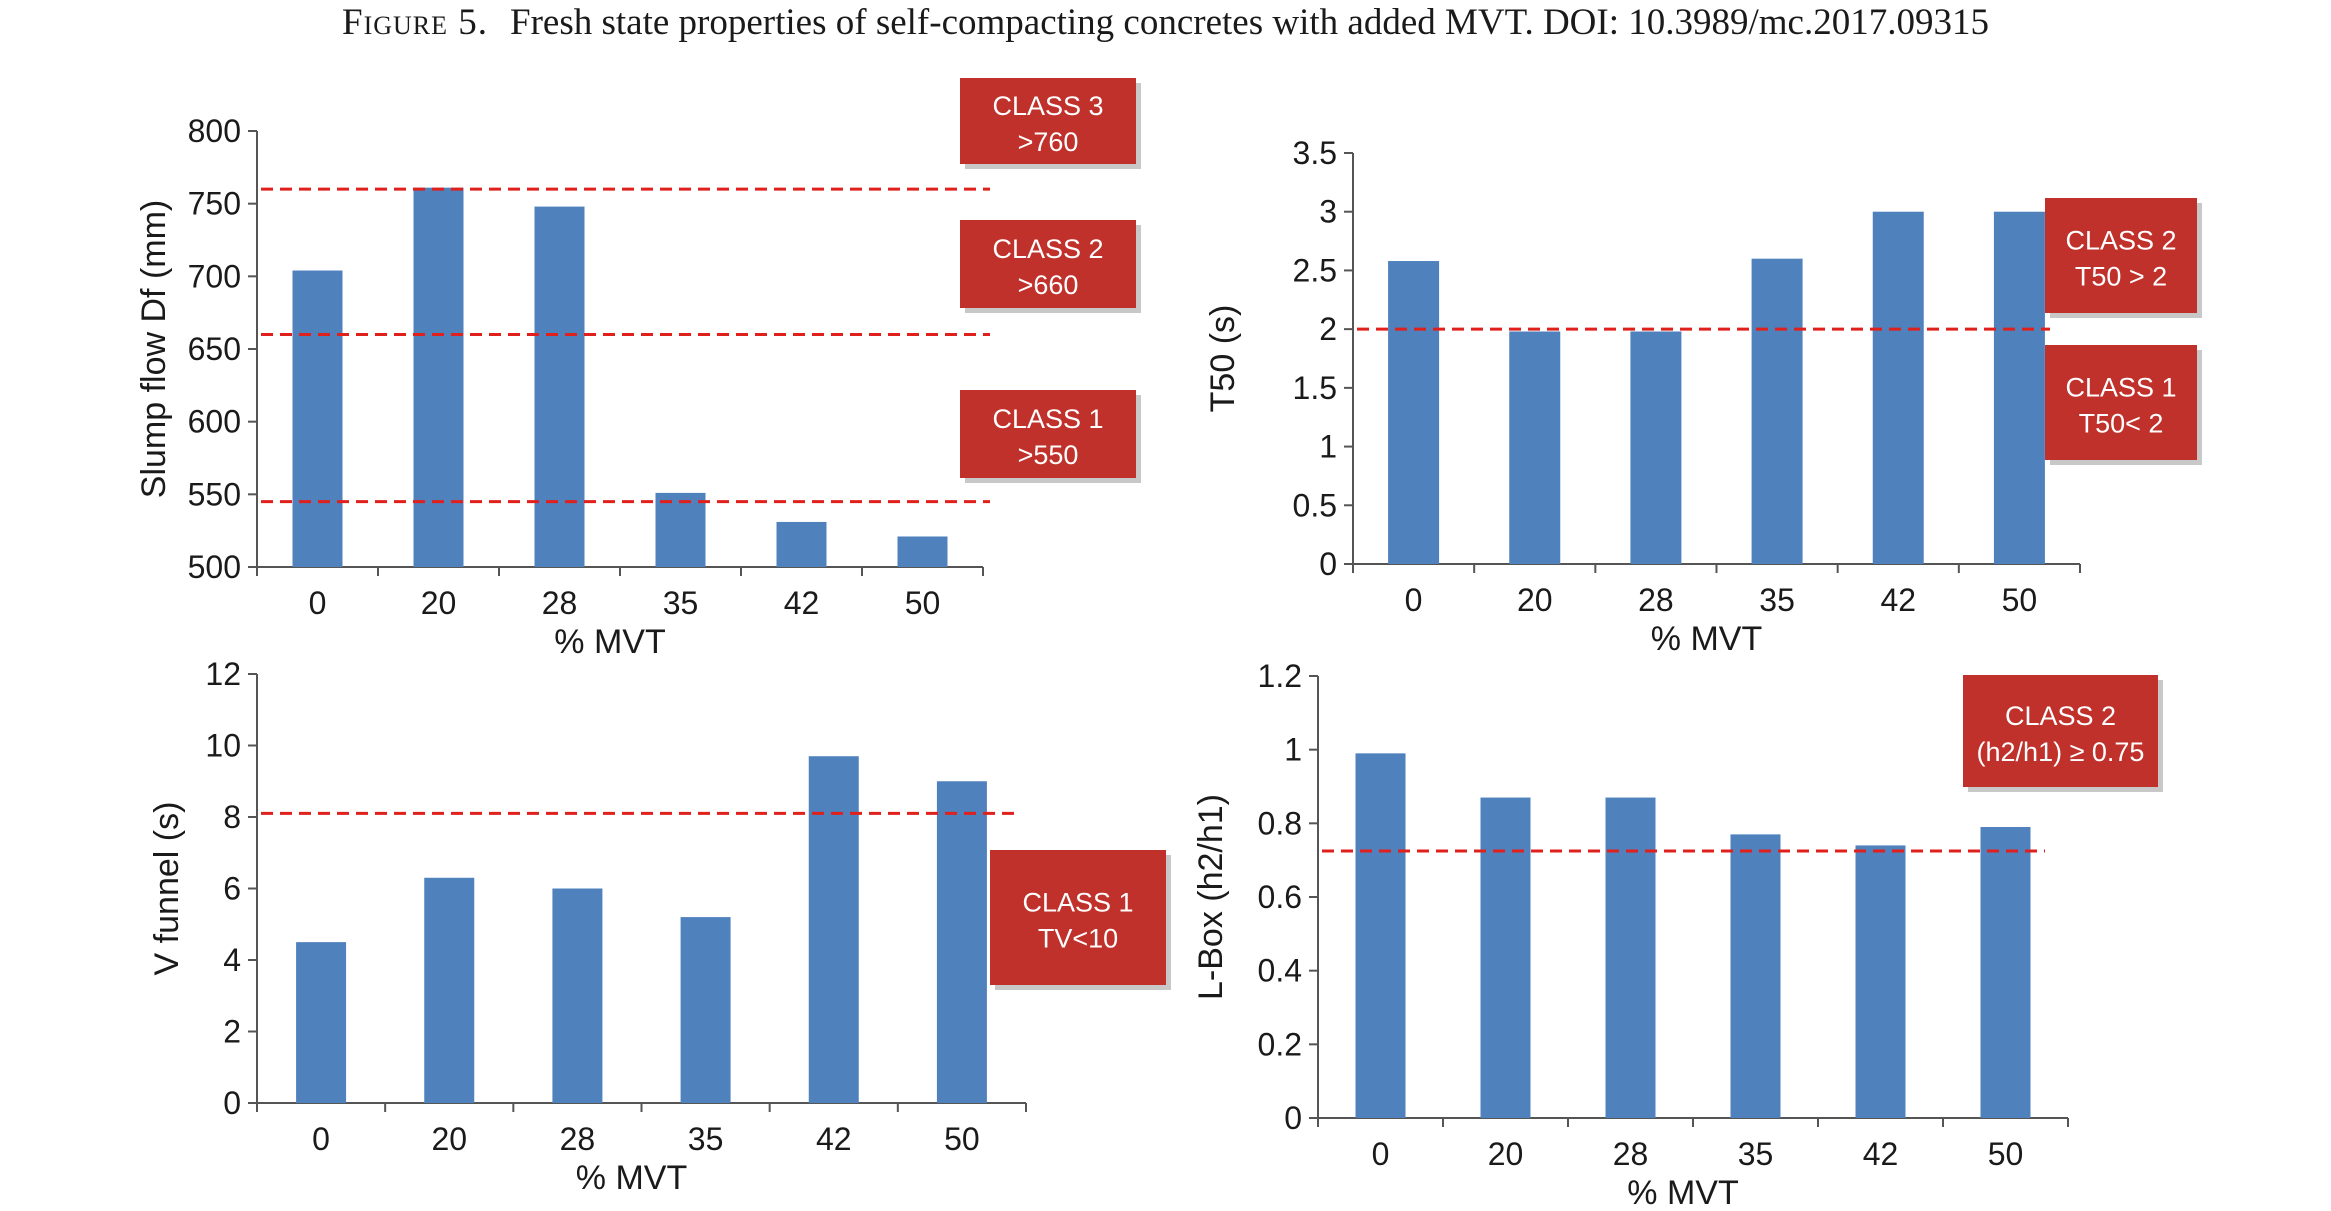 This screenshot has width=2331, height=1211. Describe the element at coordinates (1211, 897) in the screenshot. I see `y-axis-title: L-Box (h2/h1)` at that location.